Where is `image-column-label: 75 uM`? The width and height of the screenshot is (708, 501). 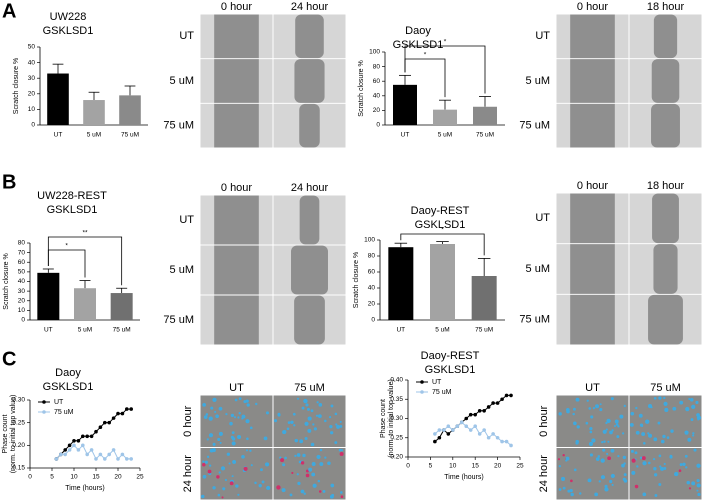
image-column-label: 75 uM is located at coordinates (665, 388).